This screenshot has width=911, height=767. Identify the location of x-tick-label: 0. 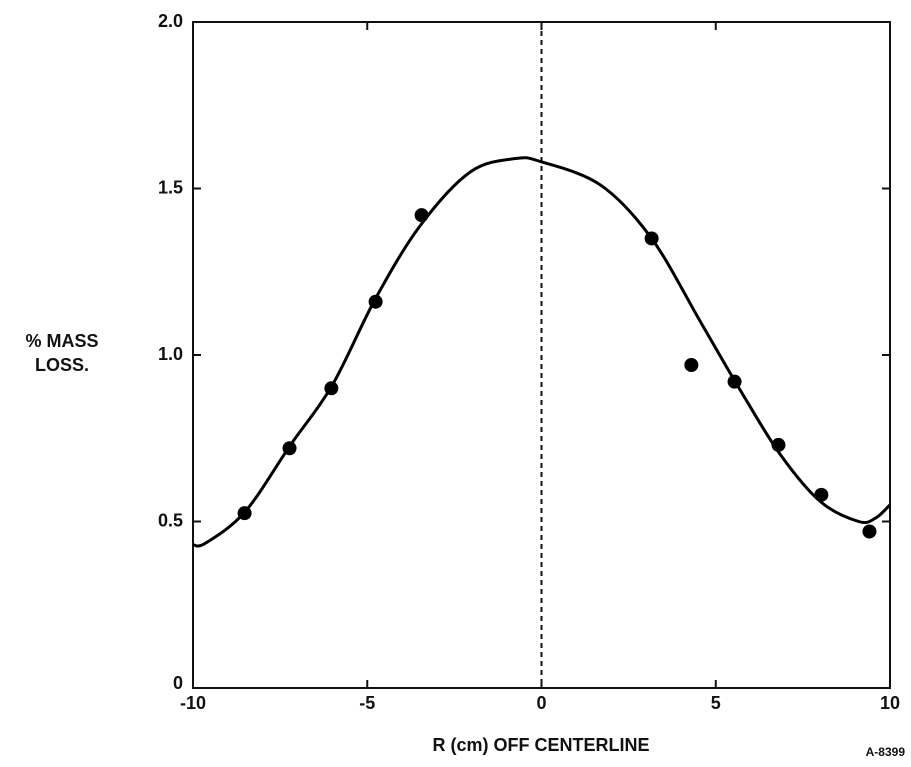
(541, 703).